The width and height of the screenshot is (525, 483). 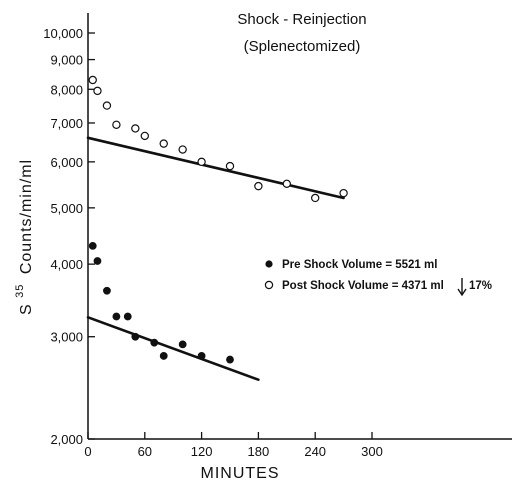 What do you see at coordinates (66, 208) in the screenshot?
I see `y-tick-label: 5,000` at bounding box center [66, 208].